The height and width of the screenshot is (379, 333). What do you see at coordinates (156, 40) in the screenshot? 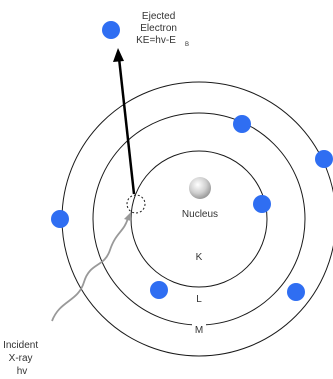
I see `ejected-label-line-3: KE=hv-E` at bounding box center [156, 40].